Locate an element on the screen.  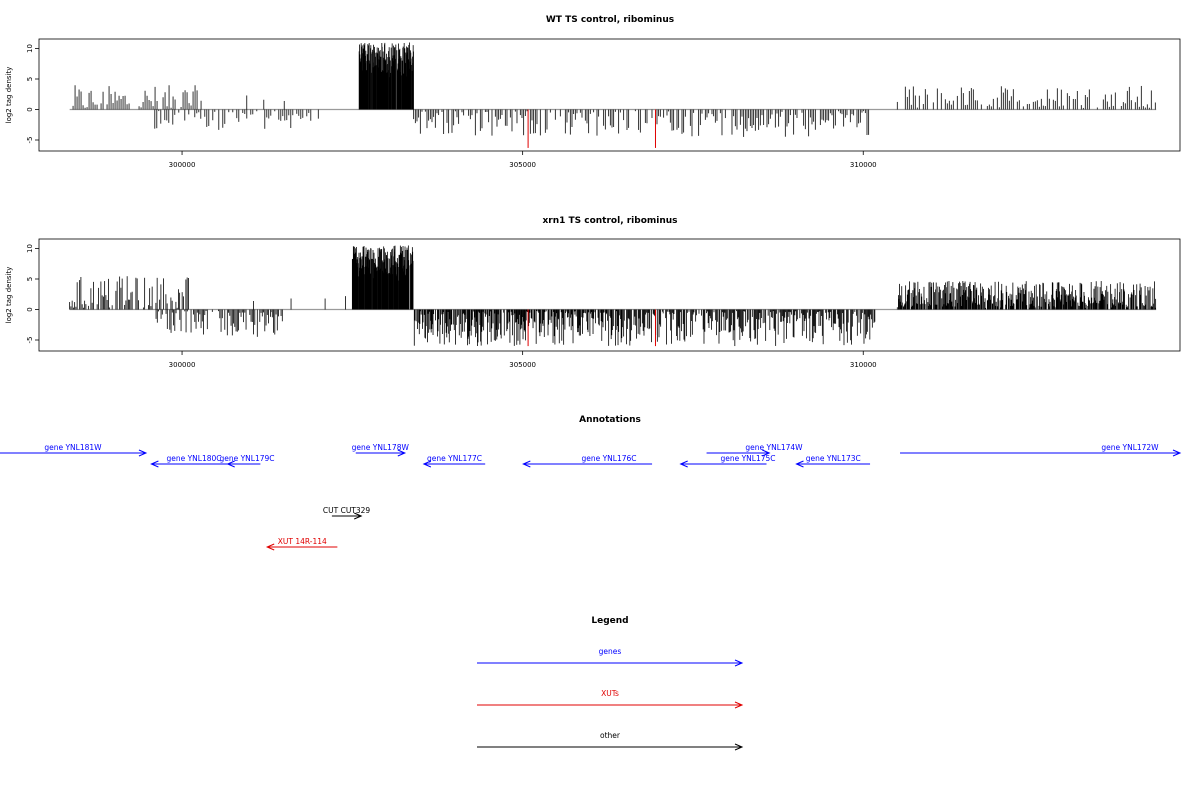
legend-item-other: other is located at coordinates (610, 741).